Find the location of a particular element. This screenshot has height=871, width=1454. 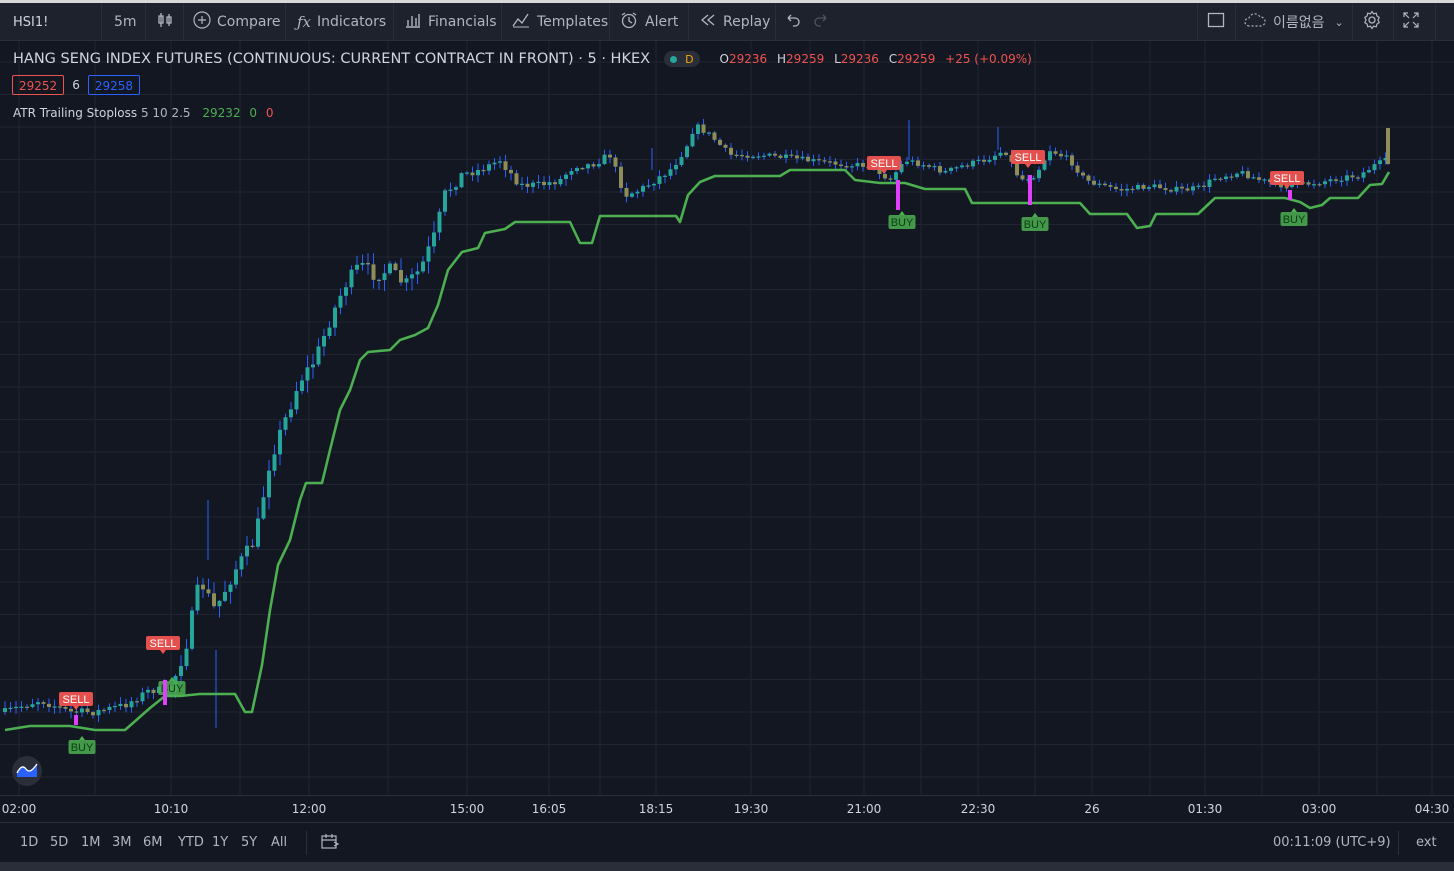

extended-hours-toggle: ext is located at coordinates (1426, 842).